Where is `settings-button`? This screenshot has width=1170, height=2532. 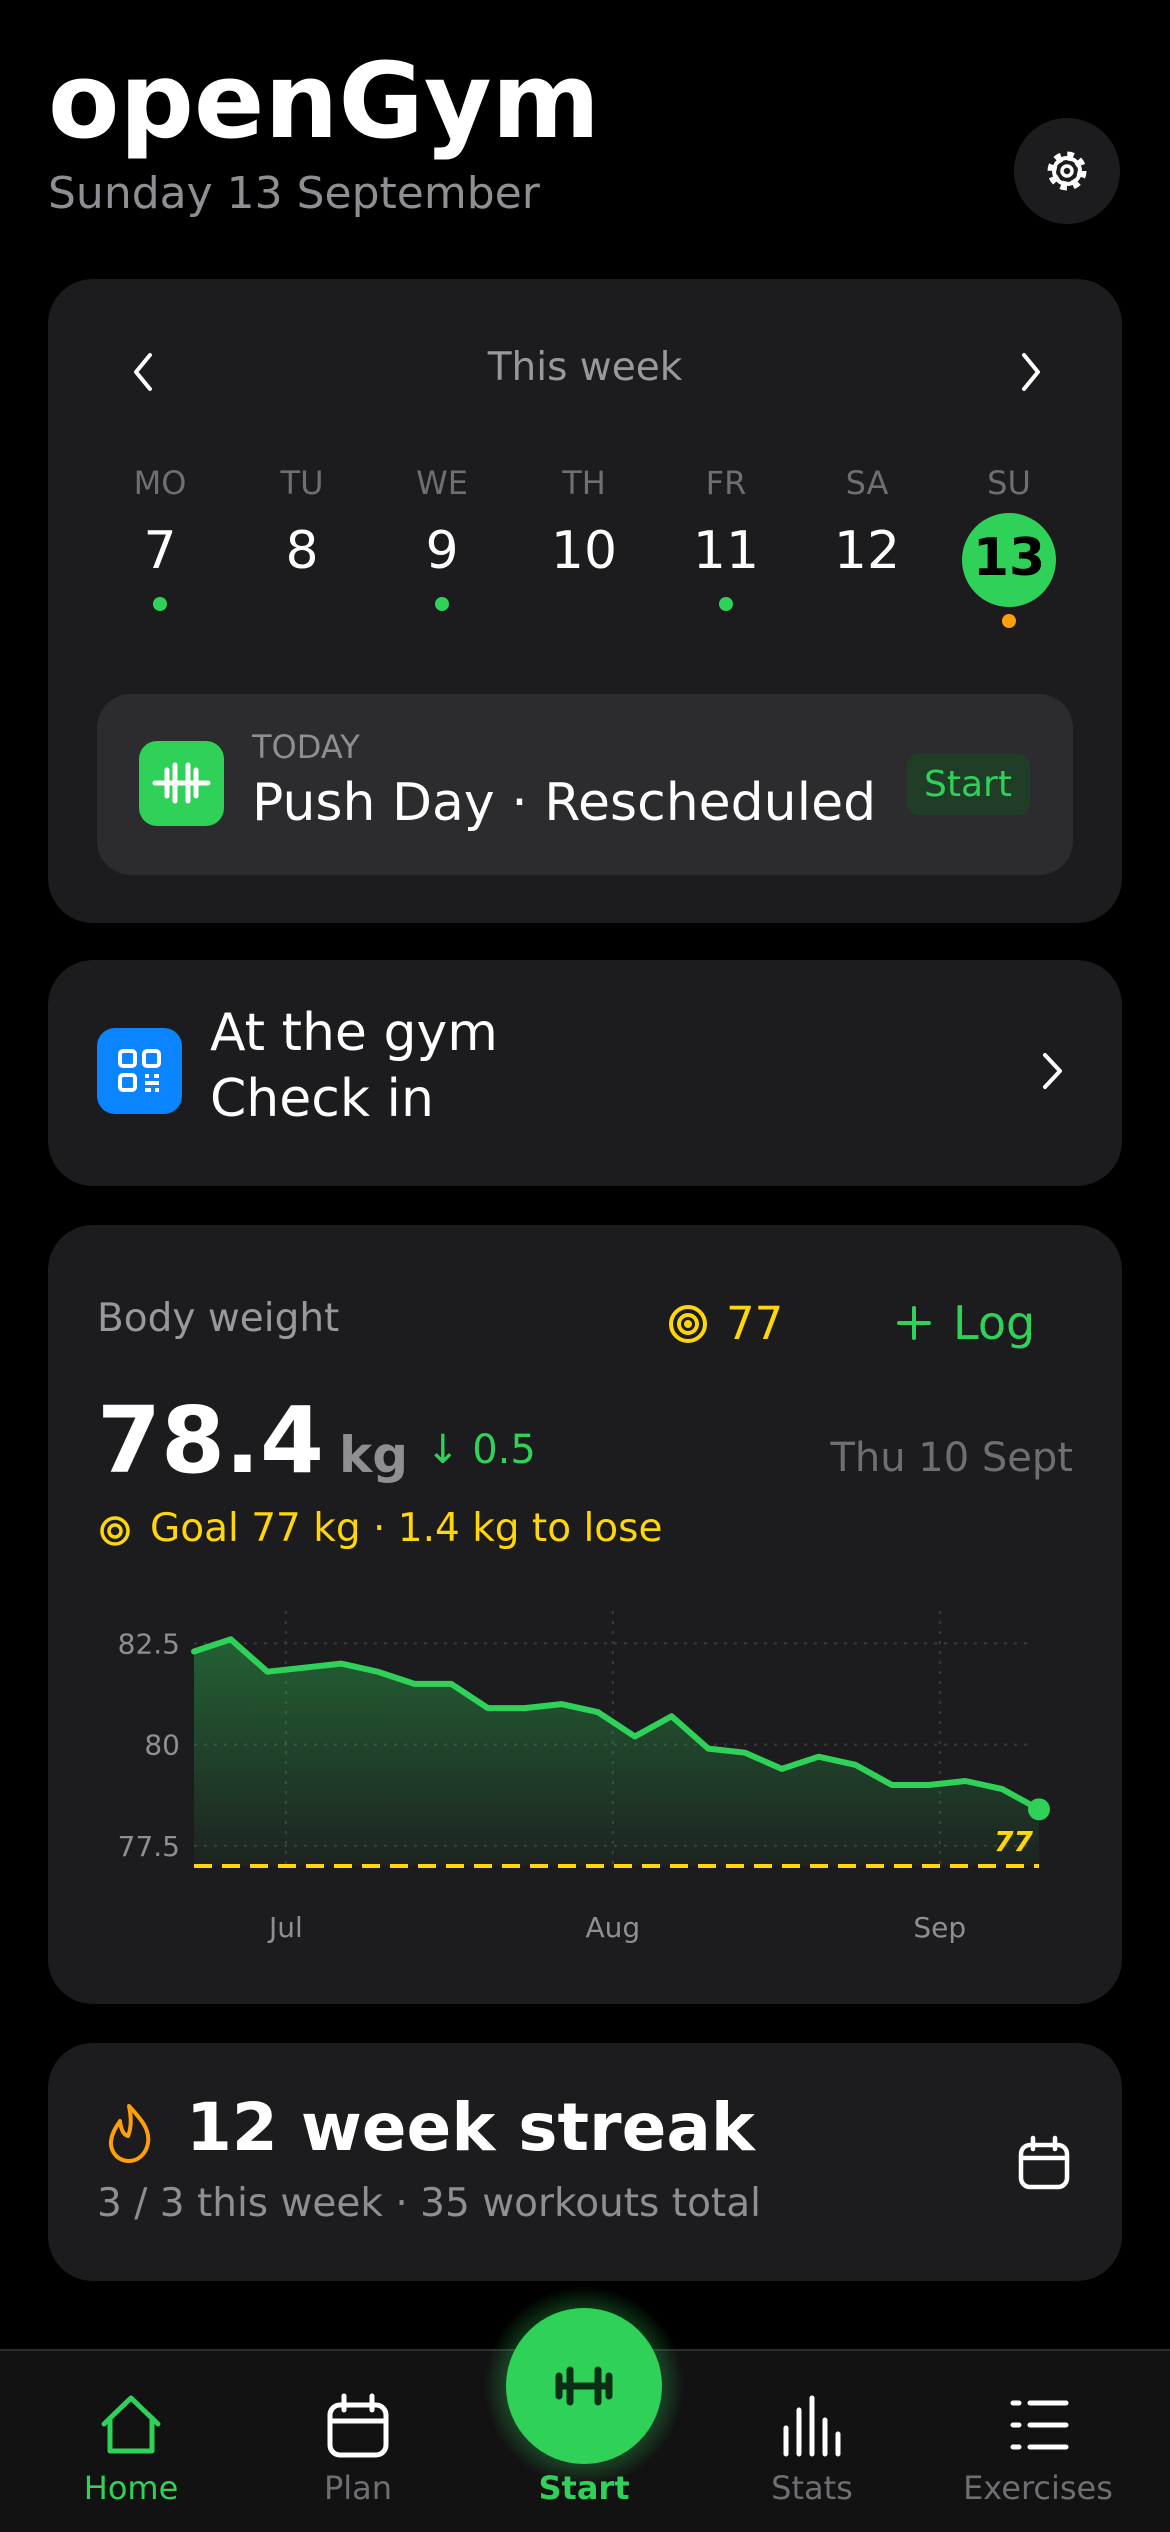
settings-button is located at coordinates (1067, 171).